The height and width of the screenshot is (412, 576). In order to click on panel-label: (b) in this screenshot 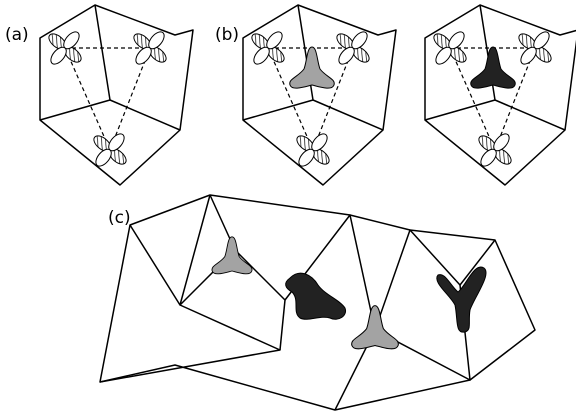, I will do `click(227, 35)`.